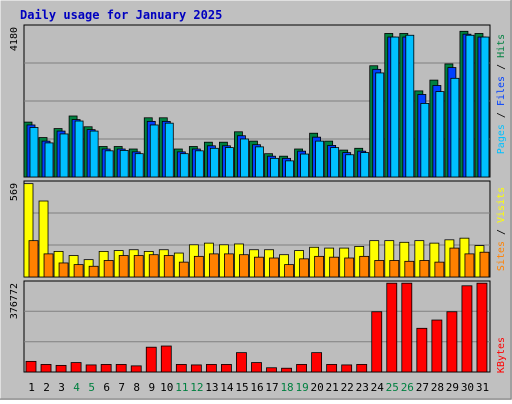 This screenshot has height=404, width=512. Describe the element at coordinates (501, 139) in the screenshot. I see `legend-part: Pages` at that location.